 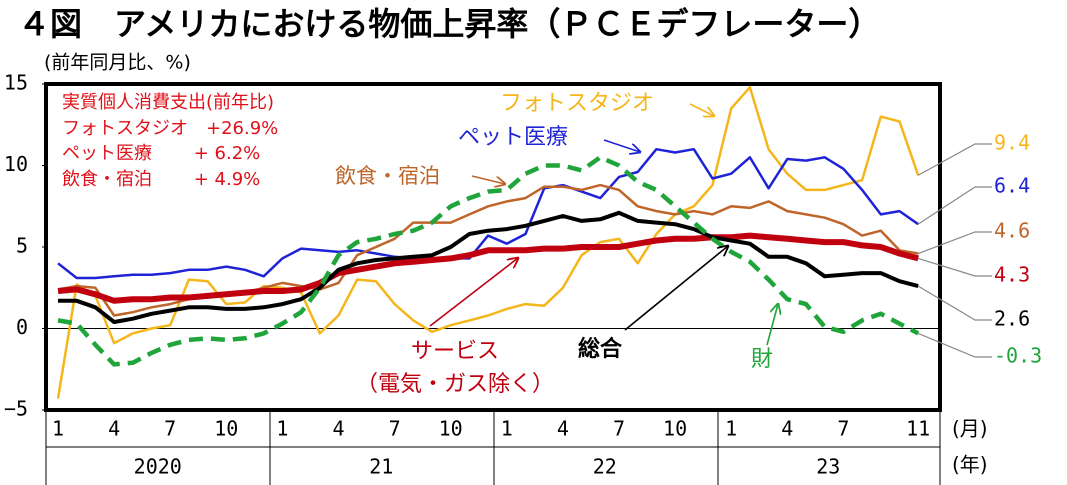 I want to click on end-label: 9.4, so click(x=1012, y=143).